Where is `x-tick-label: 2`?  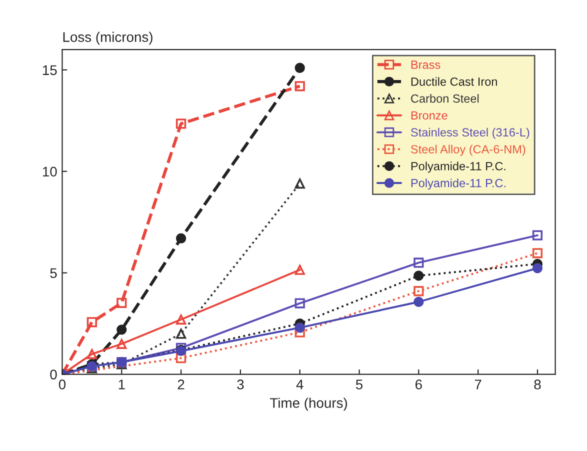 x-tick-label: 2 is located at coordinates (181, 385).